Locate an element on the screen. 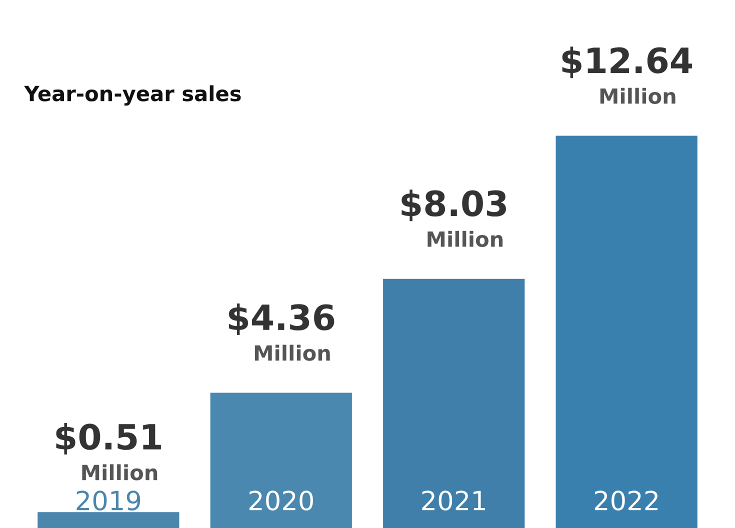  chart-title: Year-on-year sales is located at coordinates (132, 95).